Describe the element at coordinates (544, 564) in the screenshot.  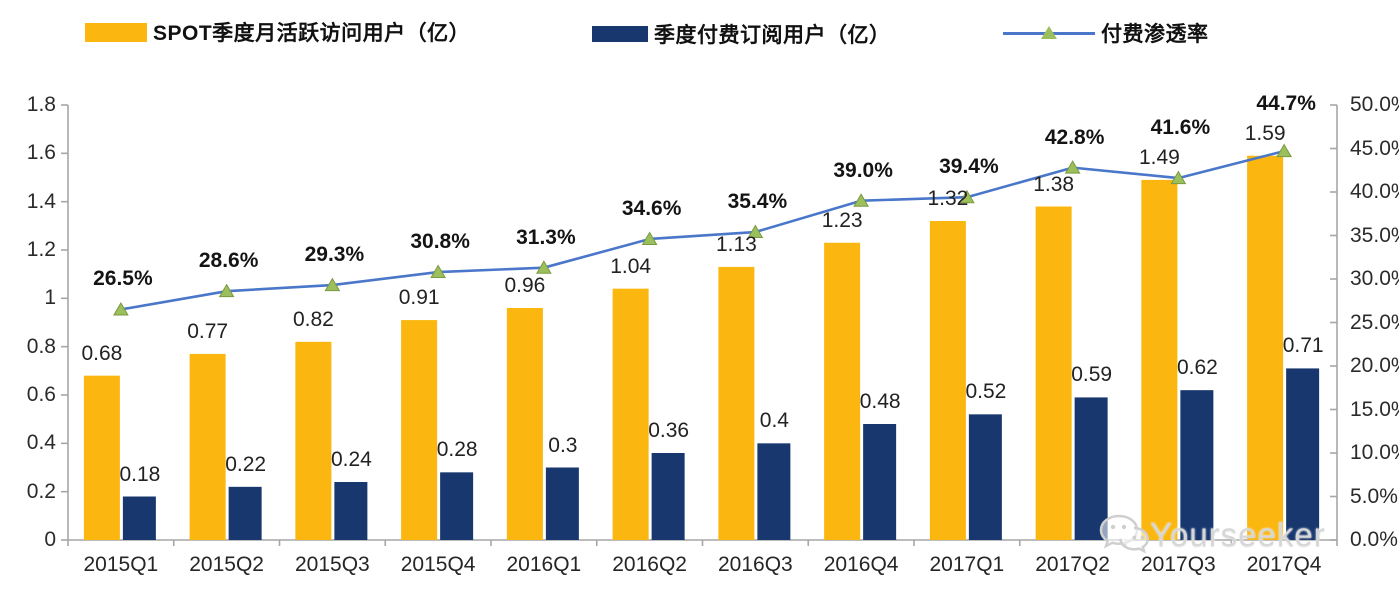
I see `x-axis-tick-label: 2016Q1` at that location.